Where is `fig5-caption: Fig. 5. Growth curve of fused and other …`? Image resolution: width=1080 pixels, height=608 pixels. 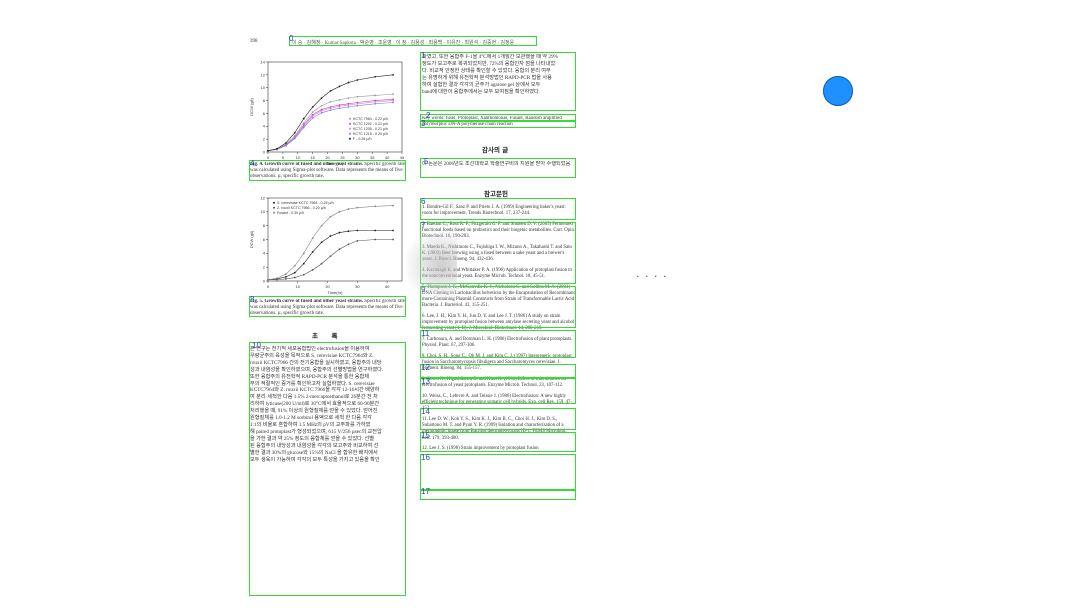 fig5-caption: Fig. 5. Growth curve of fused and other … is located at coordinates (328, 310).